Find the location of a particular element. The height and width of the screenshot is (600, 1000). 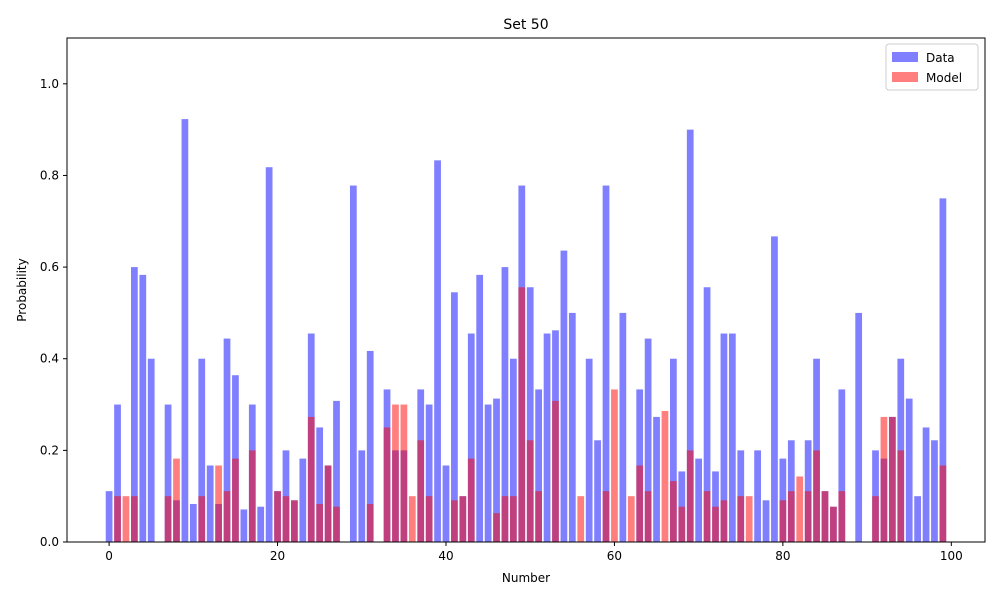

y-tick-label: 1.0 is located at coordinates (49, 84).